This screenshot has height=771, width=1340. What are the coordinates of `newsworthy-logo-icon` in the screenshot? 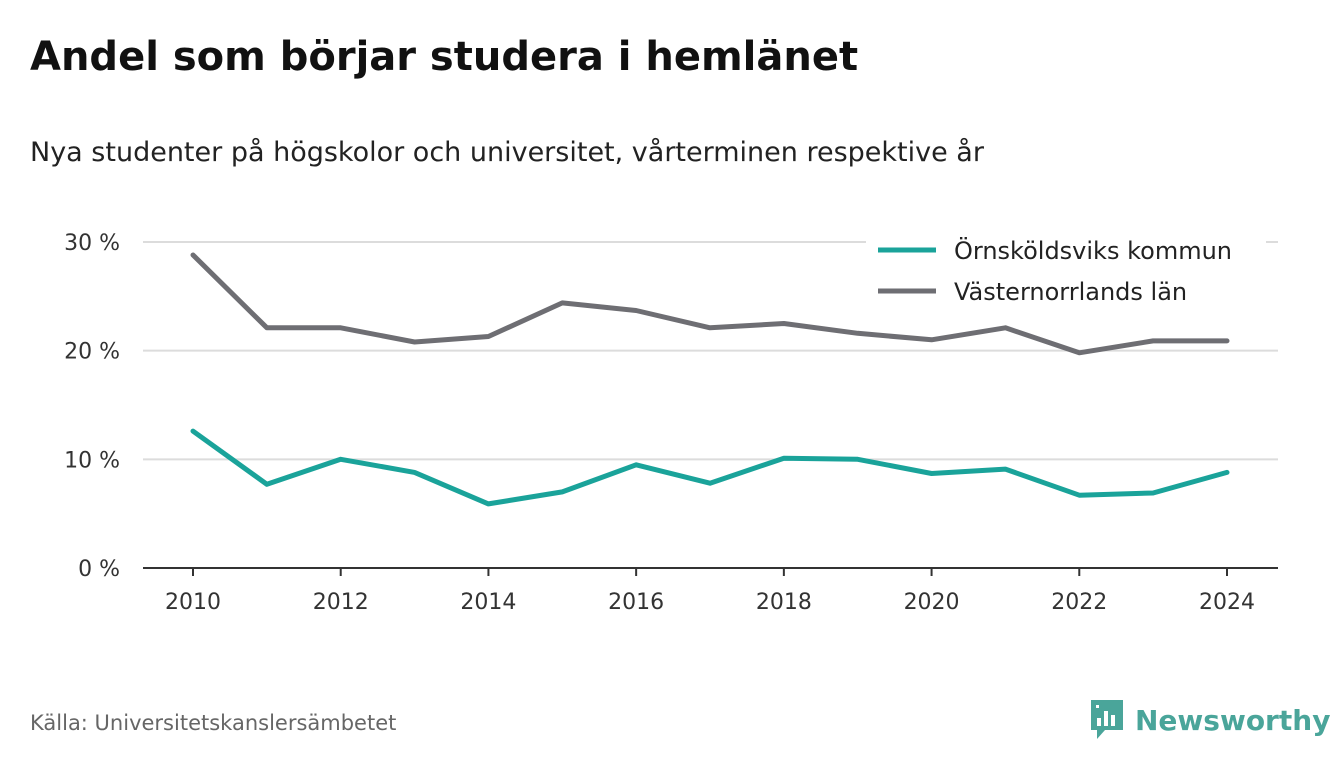 It's located at (1107, 719).